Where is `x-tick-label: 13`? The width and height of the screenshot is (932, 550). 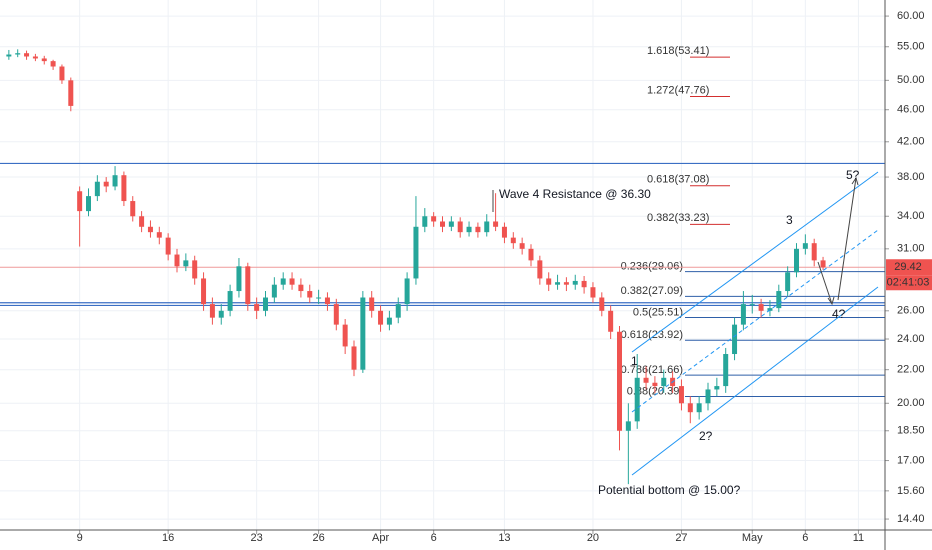 x-tick-label: 13 is located at coordinates (504, 538).